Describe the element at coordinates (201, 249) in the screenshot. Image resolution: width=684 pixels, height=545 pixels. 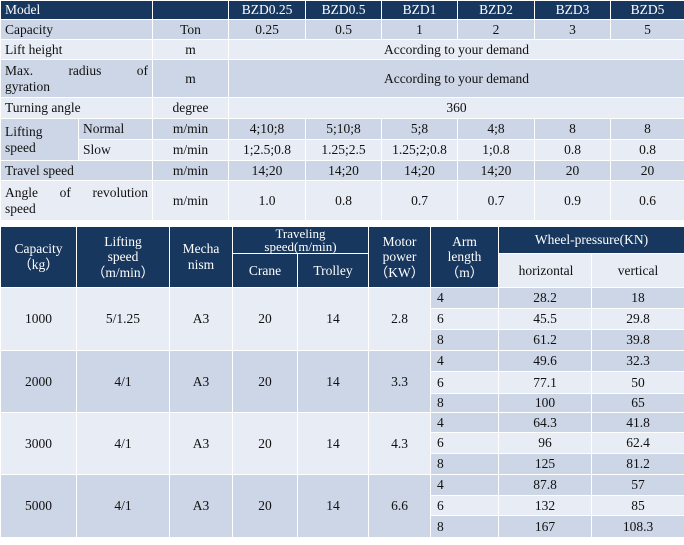
I see `mechanism-header-line1: Mecha` at that location.